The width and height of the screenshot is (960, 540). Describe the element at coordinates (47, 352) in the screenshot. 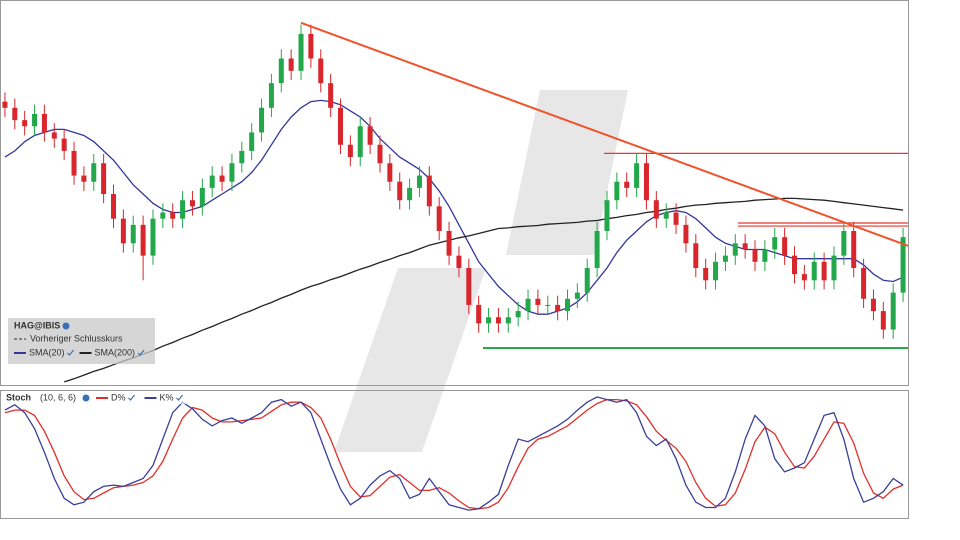

I see `legend-entry: SMA(20)` at that location.